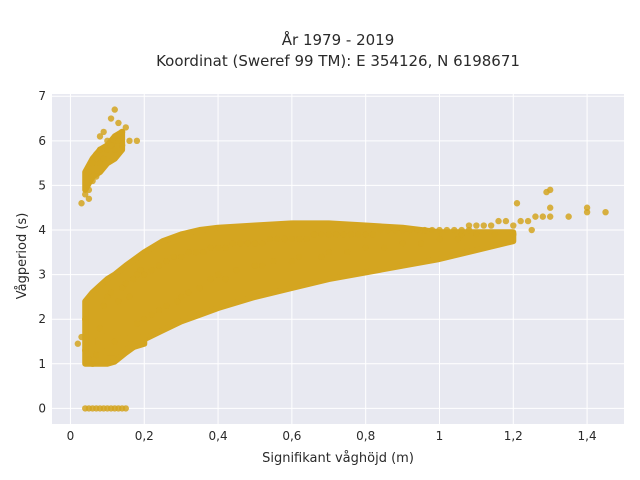  Describe the element at coordinates (42, 230) in the screenshot. I see `y-tick-label: 4` at that location.